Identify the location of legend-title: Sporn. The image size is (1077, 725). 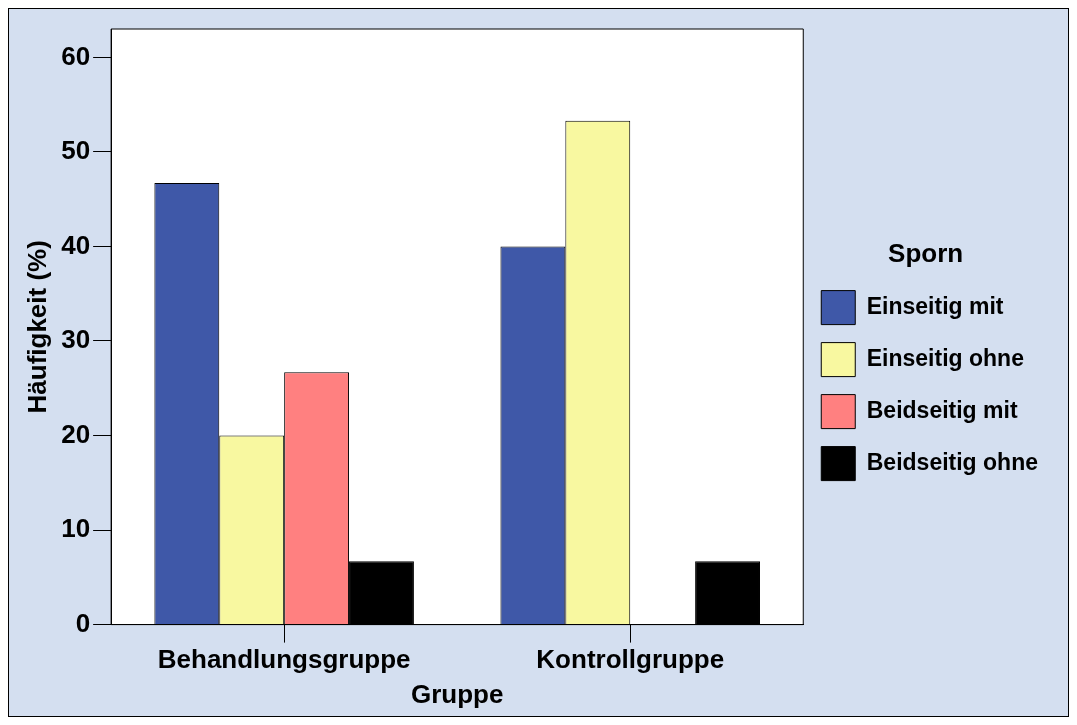
(926, 252).